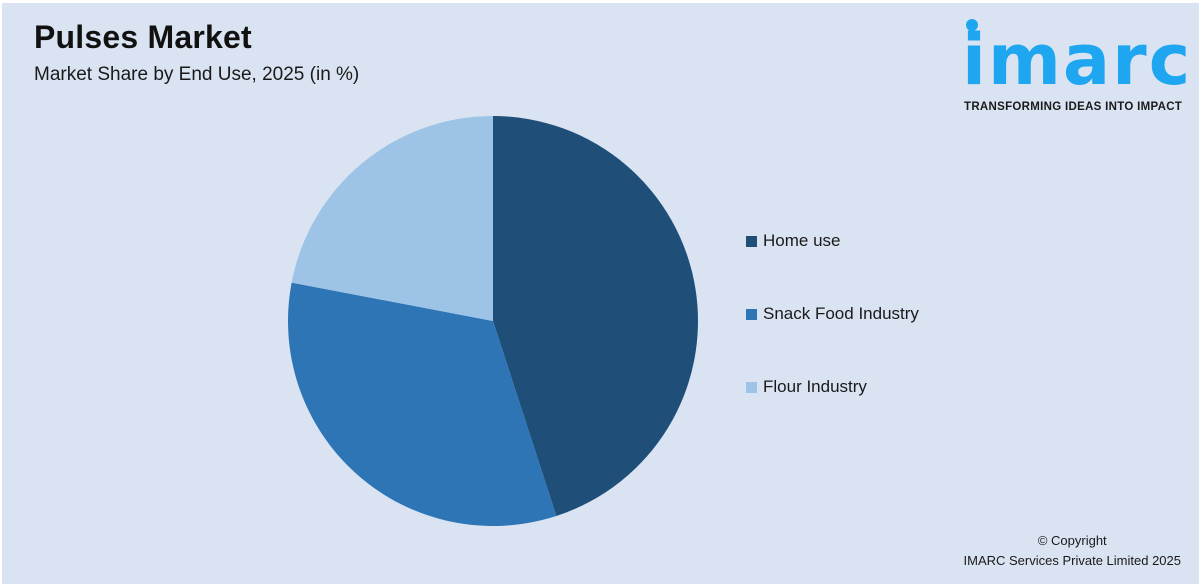 This screenshot has width=1202, height=588. I want to click on pie-slice-snack-food-industry, so click(422, 404).